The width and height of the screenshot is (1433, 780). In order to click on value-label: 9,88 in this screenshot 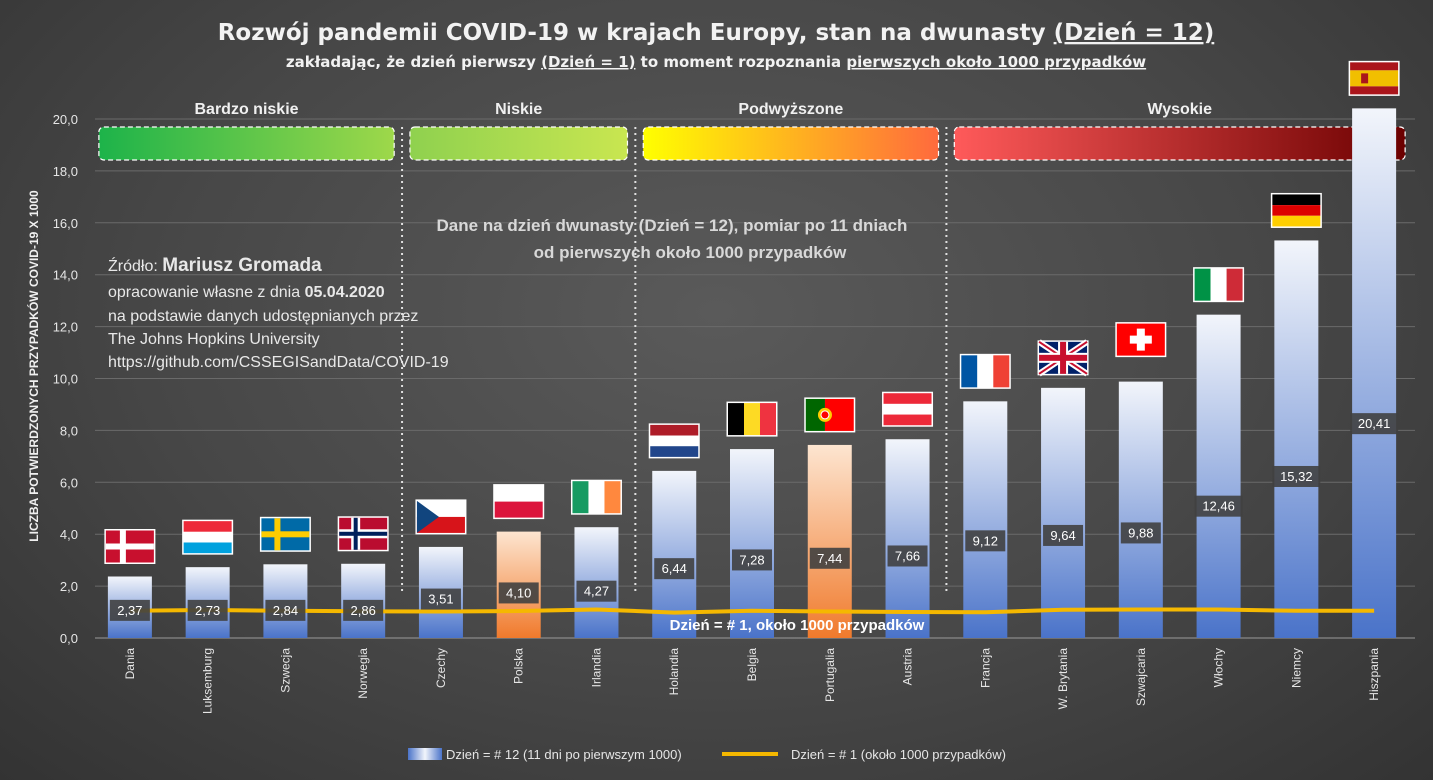, I will do `click(1140, 533)`.